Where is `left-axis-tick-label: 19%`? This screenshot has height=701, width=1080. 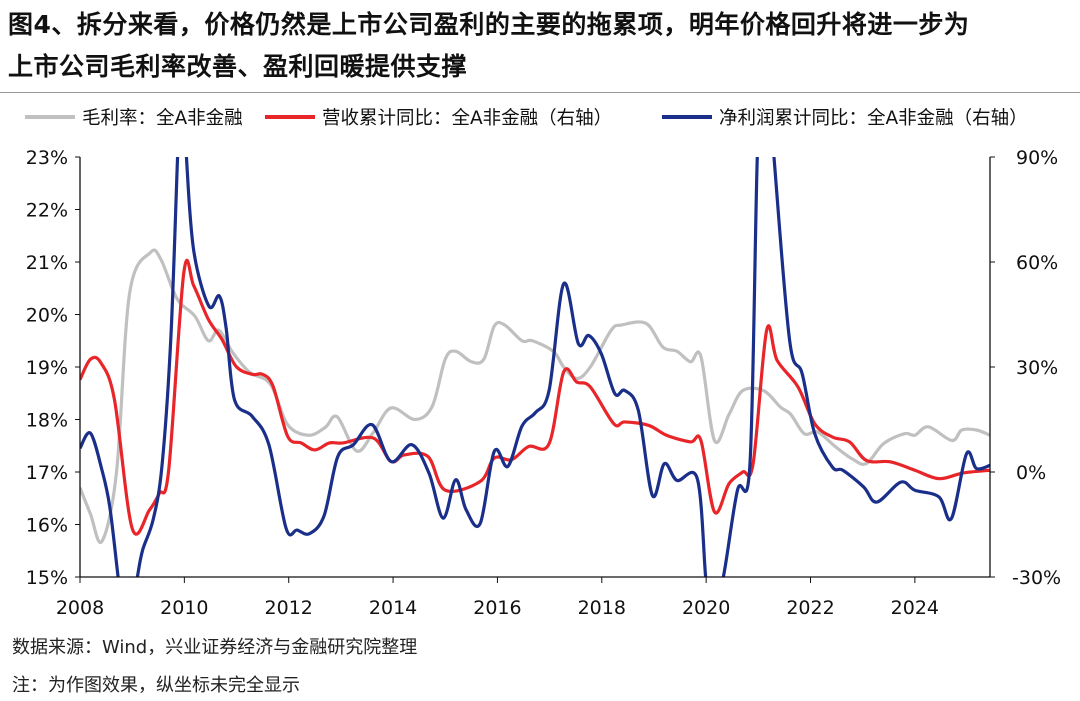
left-axis-tick-label: 19% is located at coordinates (47, 368).